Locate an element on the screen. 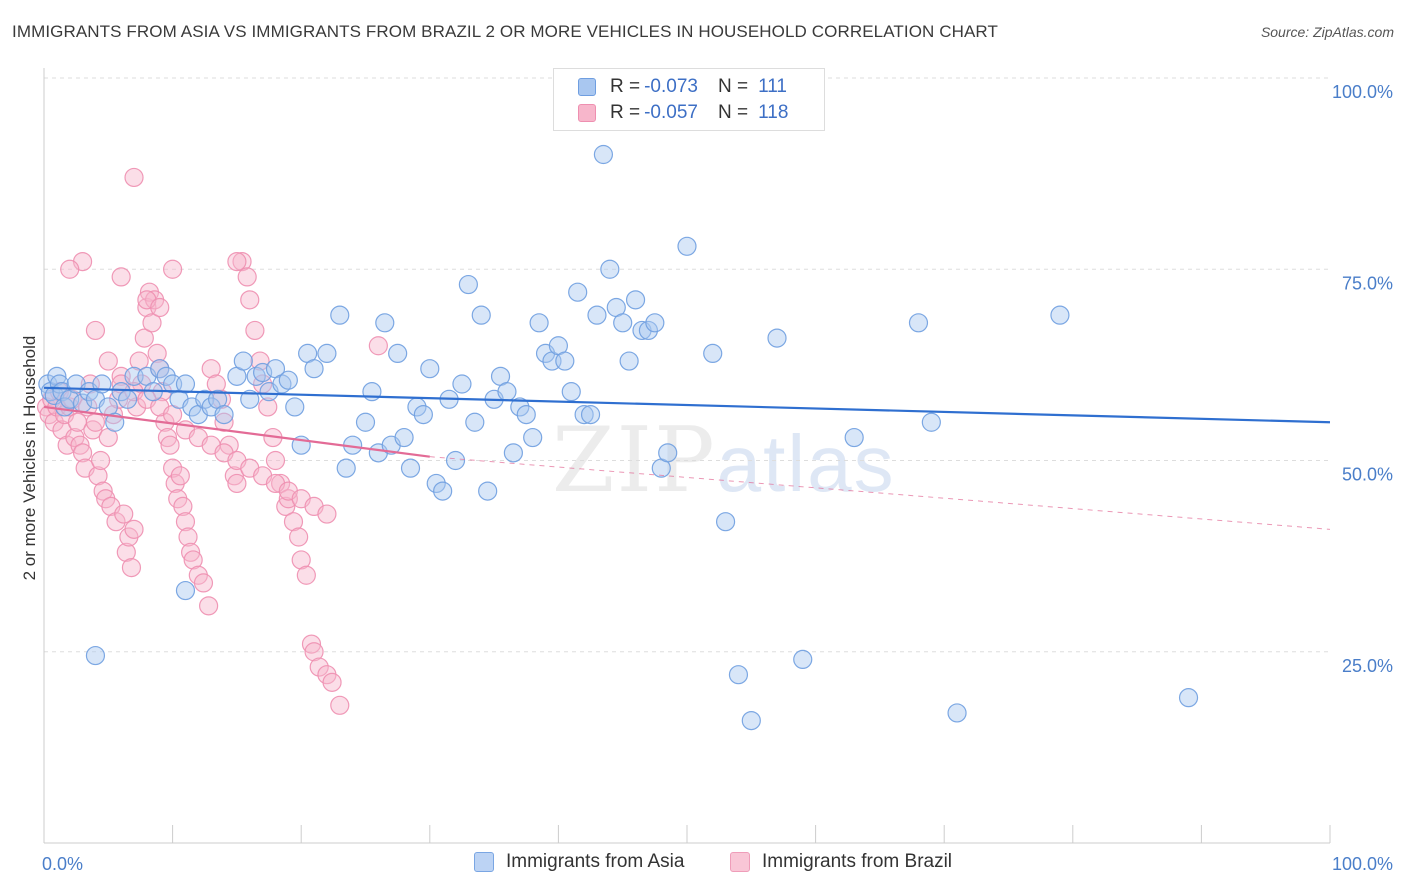  y-tick-label: 25.0% is located at coordinates (1367, 666).